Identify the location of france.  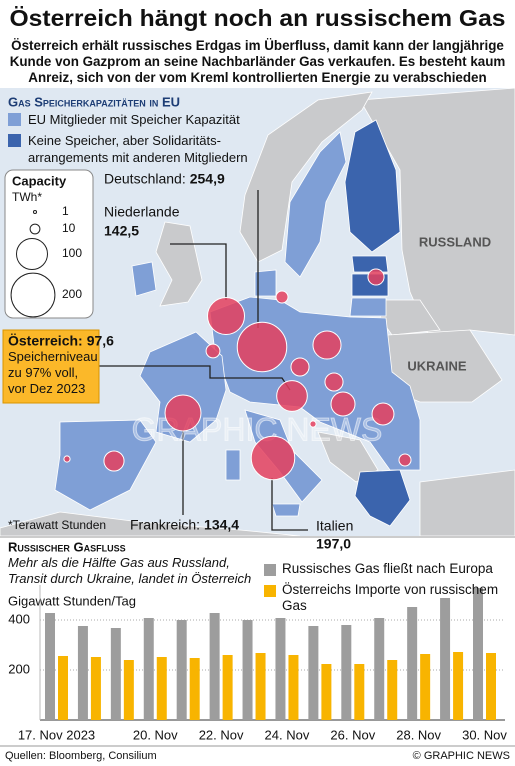
(183, 387).